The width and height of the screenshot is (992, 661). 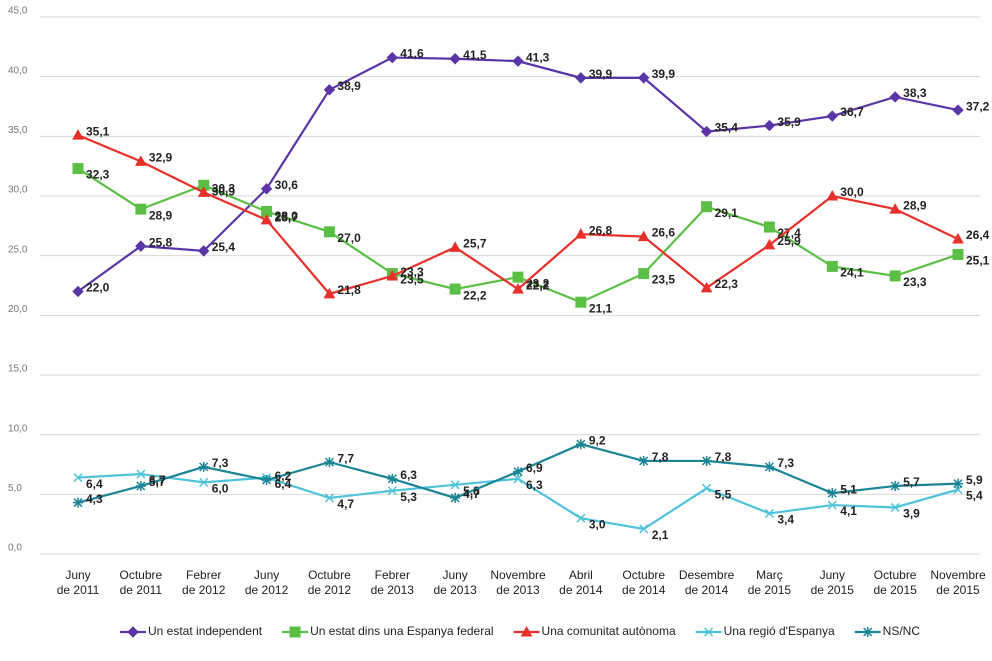 What do you see at coordinates (18, 249) in the screenshot?
I see `y-tick-label: 25,0` at bounding box center [18, 249].